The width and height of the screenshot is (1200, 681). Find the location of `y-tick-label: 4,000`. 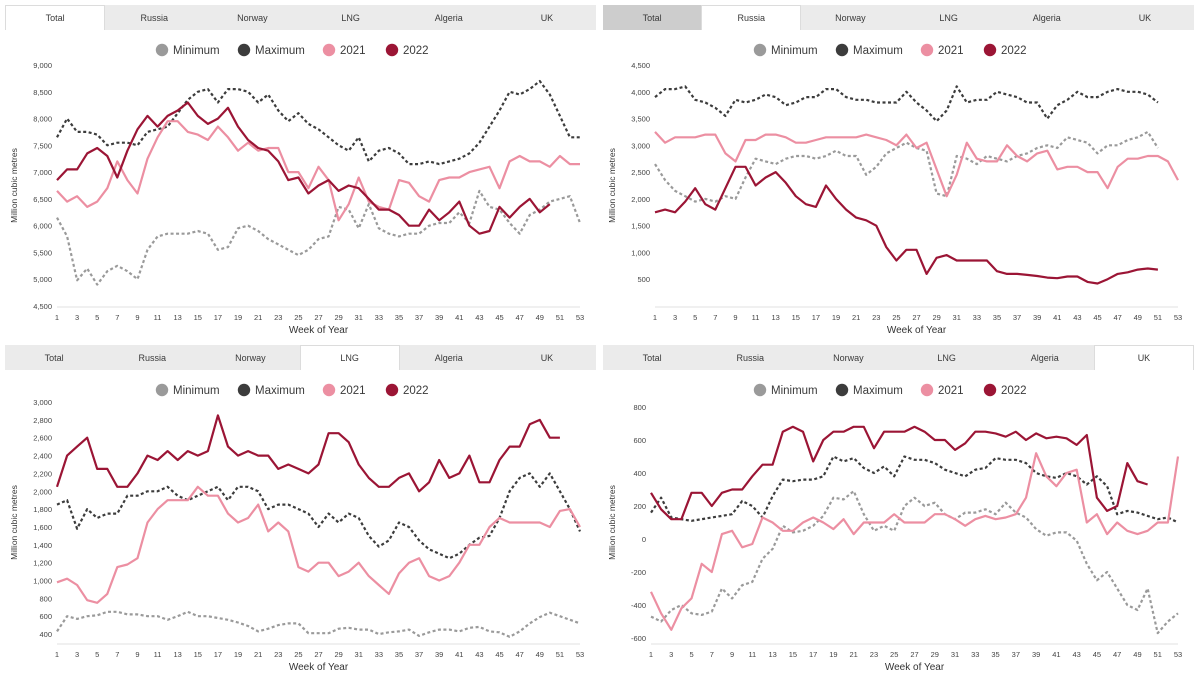

y-tick-label: 4,000 is located at coordinates (640, 92).